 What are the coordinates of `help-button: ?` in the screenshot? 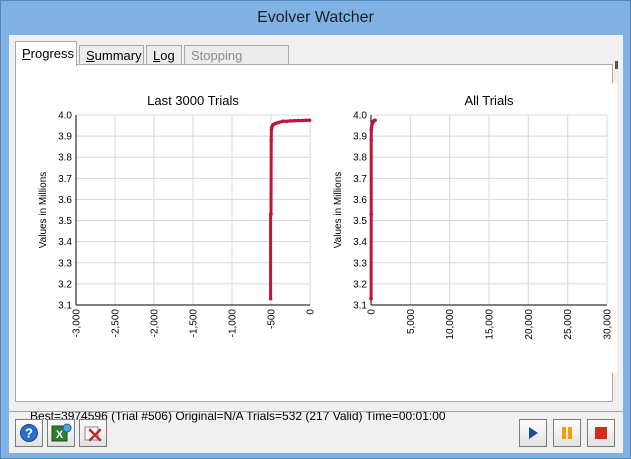 It's located at (29, 433).